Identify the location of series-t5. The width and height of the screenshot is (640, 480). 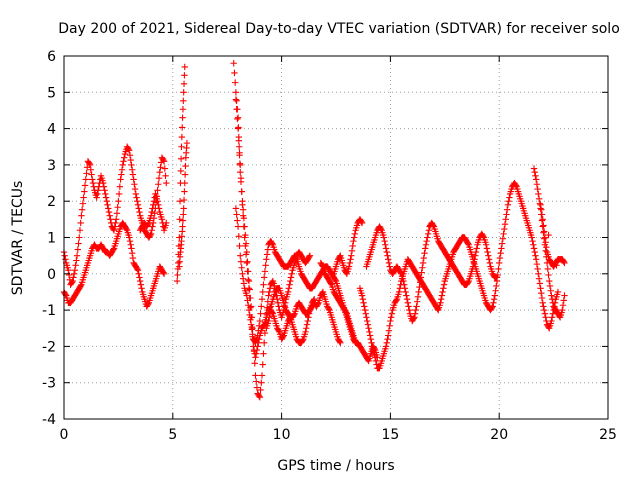
(183, 204).